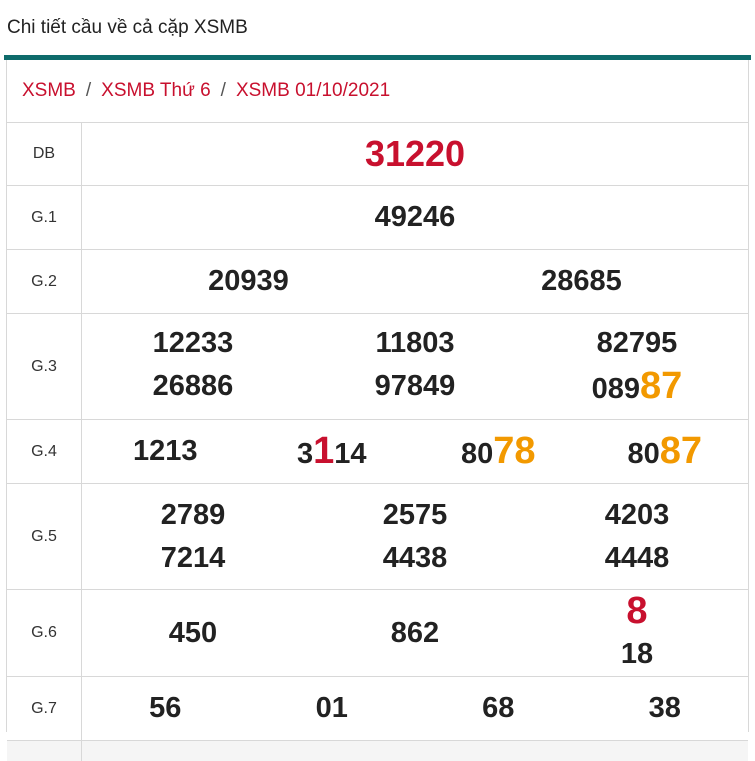  Describe the element at coordinates (44, 451) in the screenshot. I see `prize-label: G.4` at that location.